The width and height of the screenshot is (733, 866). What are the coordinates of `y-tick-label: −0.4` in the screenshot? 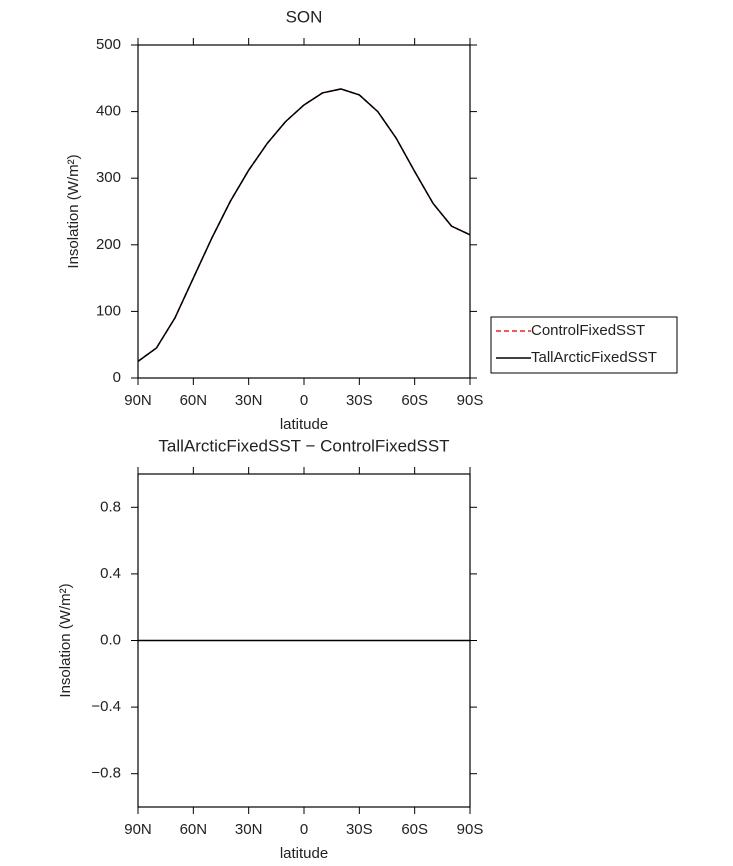 It's located at (106, 706).